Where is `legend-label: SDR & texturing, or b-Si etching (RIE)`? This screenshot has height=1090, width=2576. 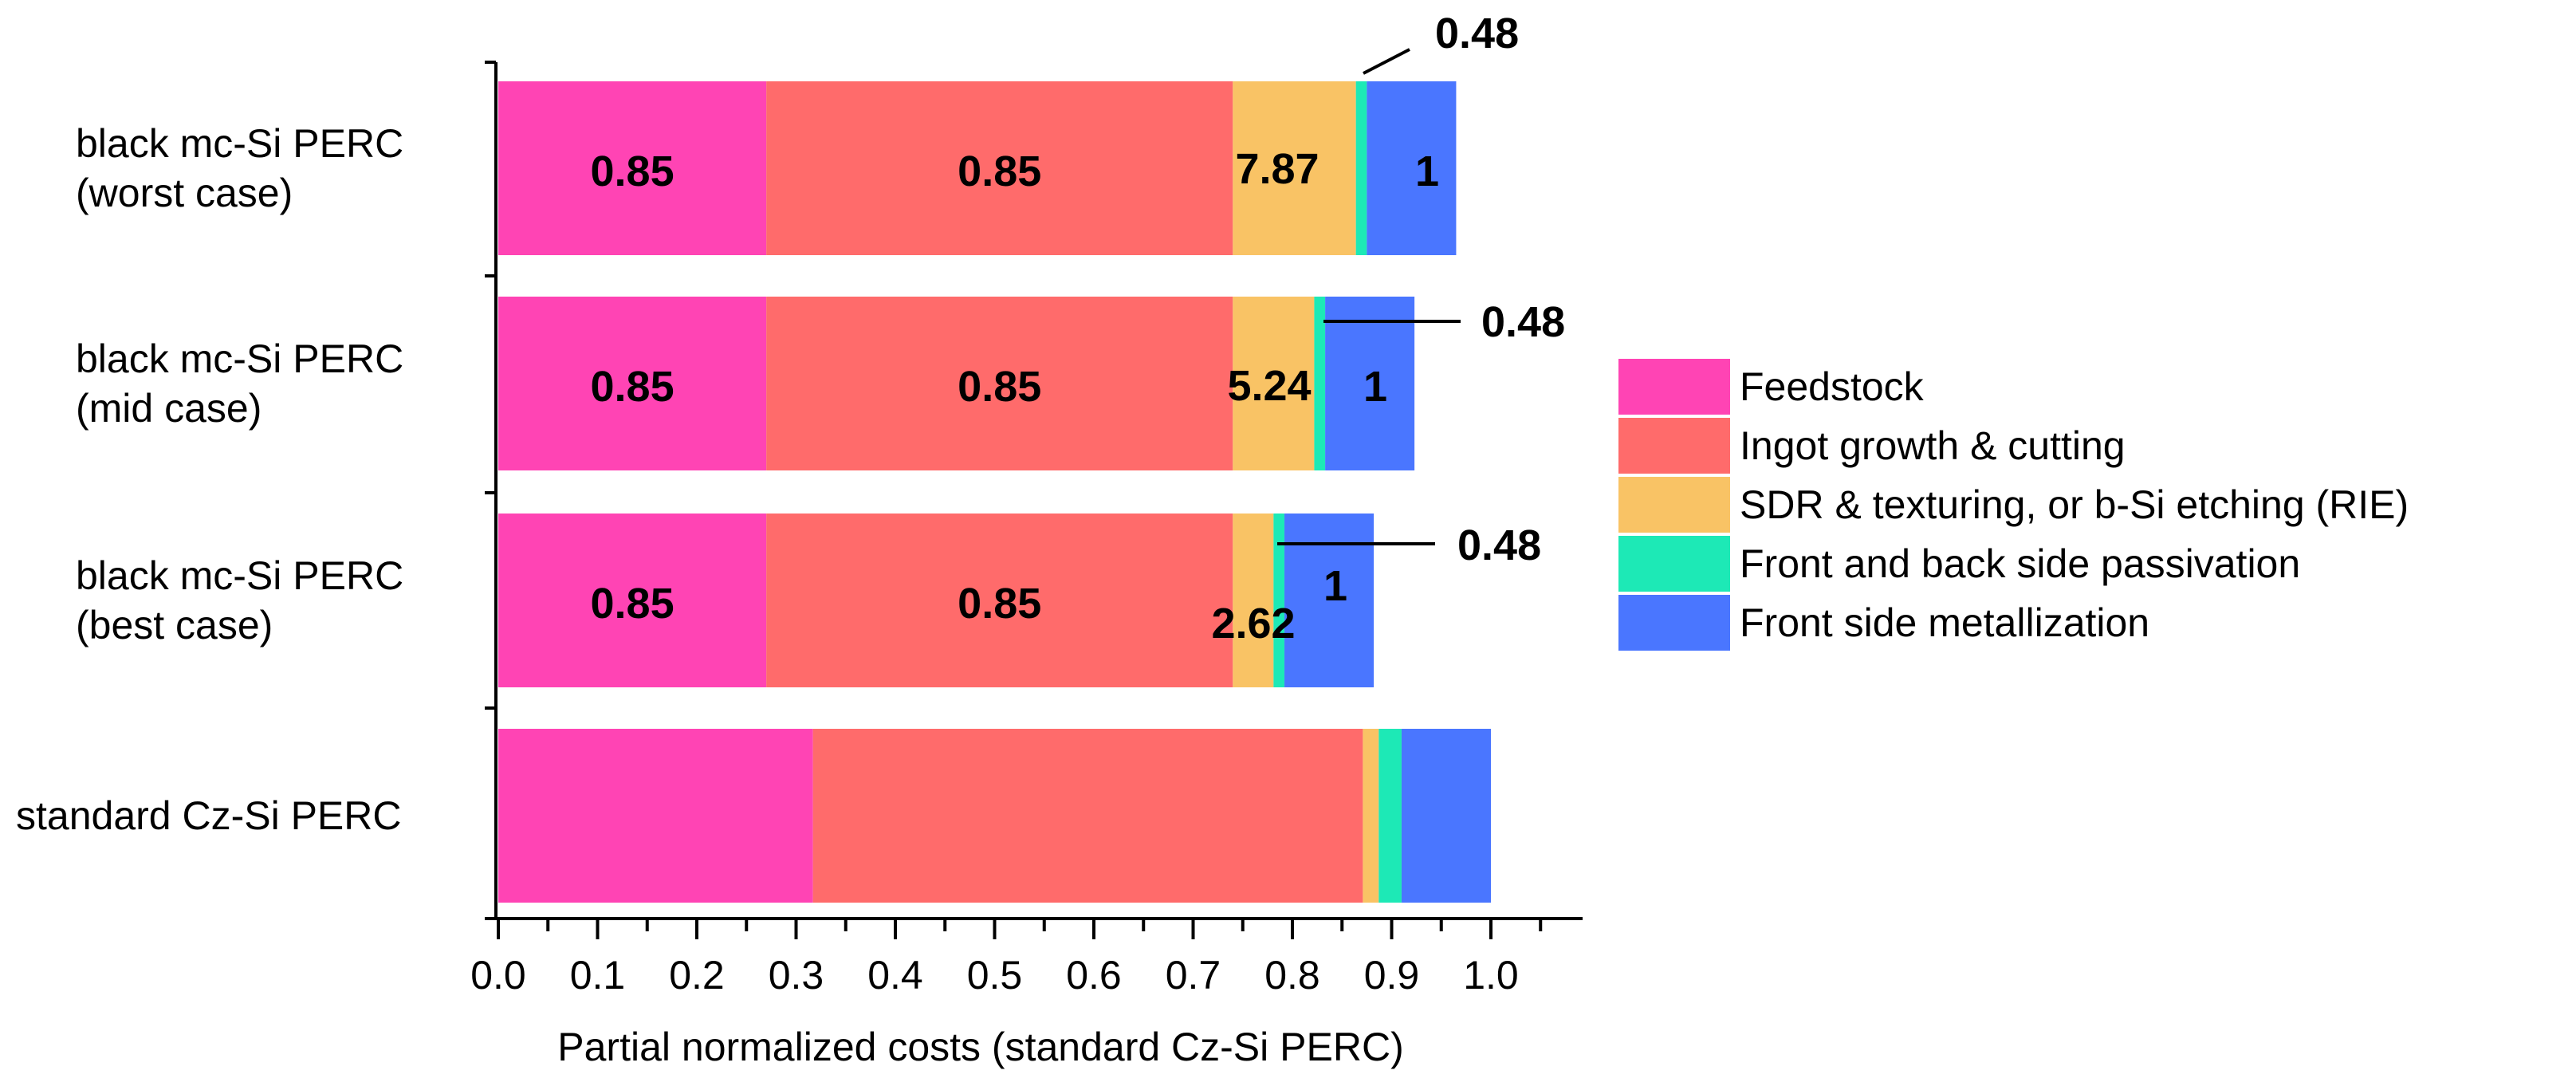
legend-label: SDR & texturing, or b-Si etching (RIE) is located at coordinates (2074, 504).